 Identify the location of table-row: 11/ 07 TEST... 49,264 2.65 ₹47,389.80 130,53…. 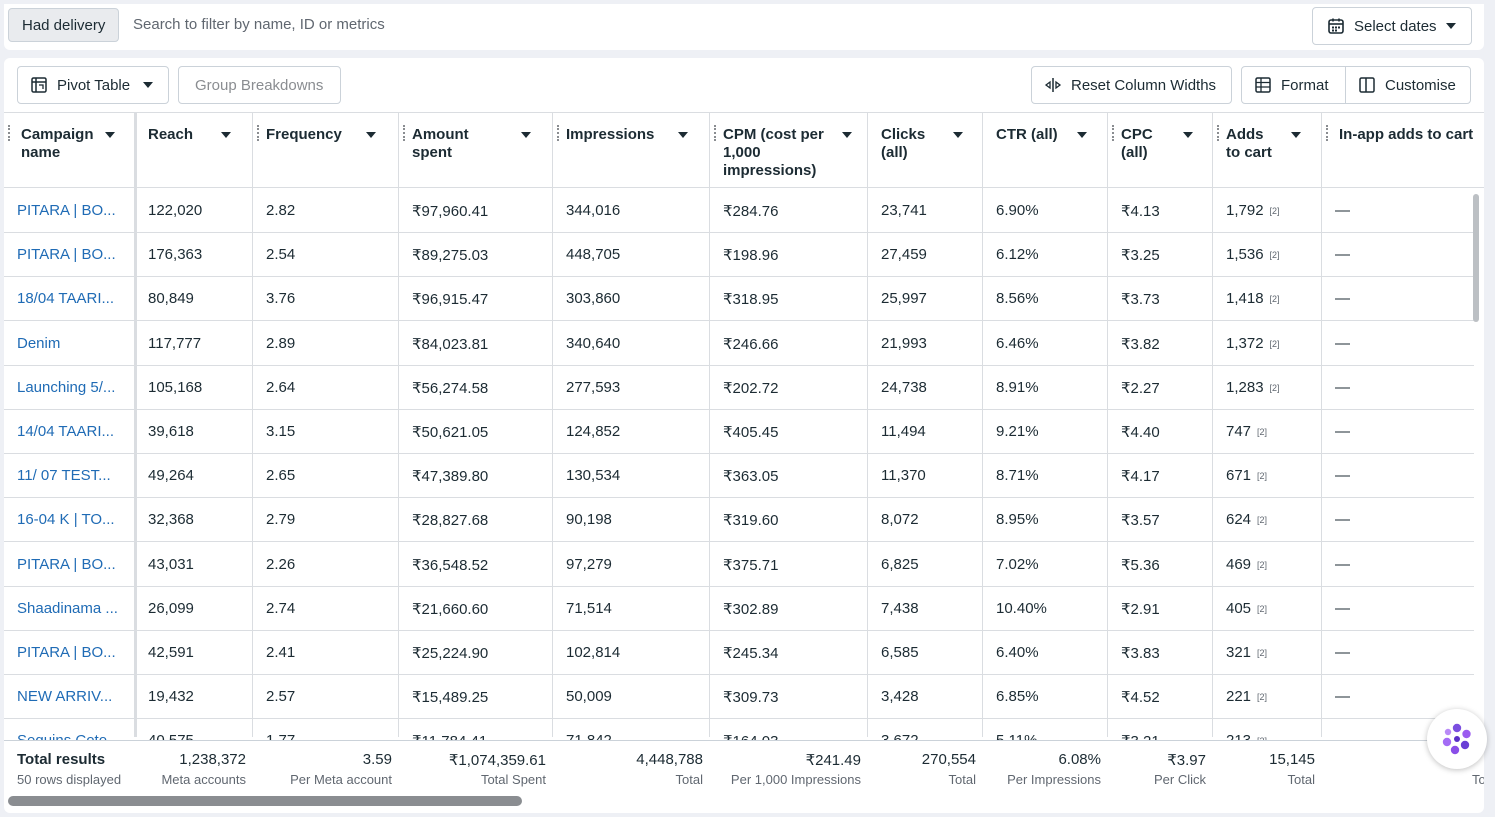
(739, 476).